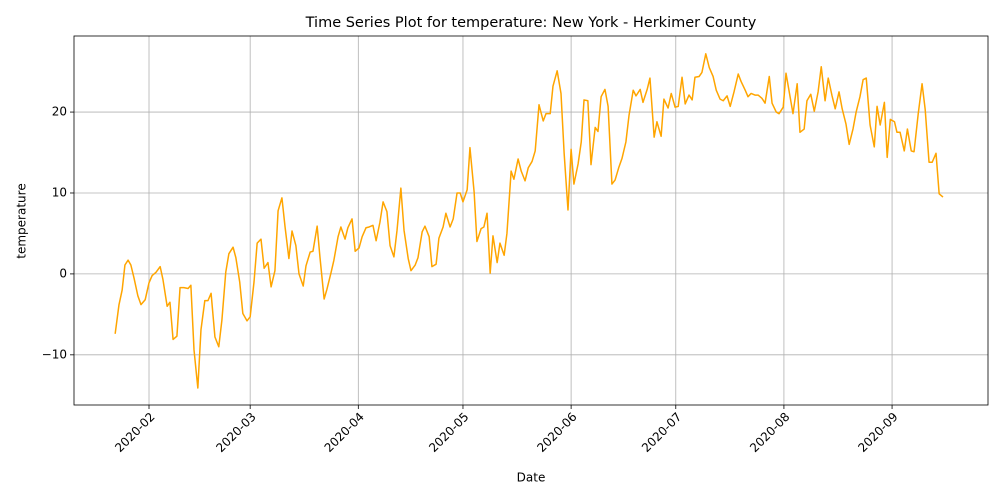  I want to click on y-tick-label: 20, so click(59, 112).